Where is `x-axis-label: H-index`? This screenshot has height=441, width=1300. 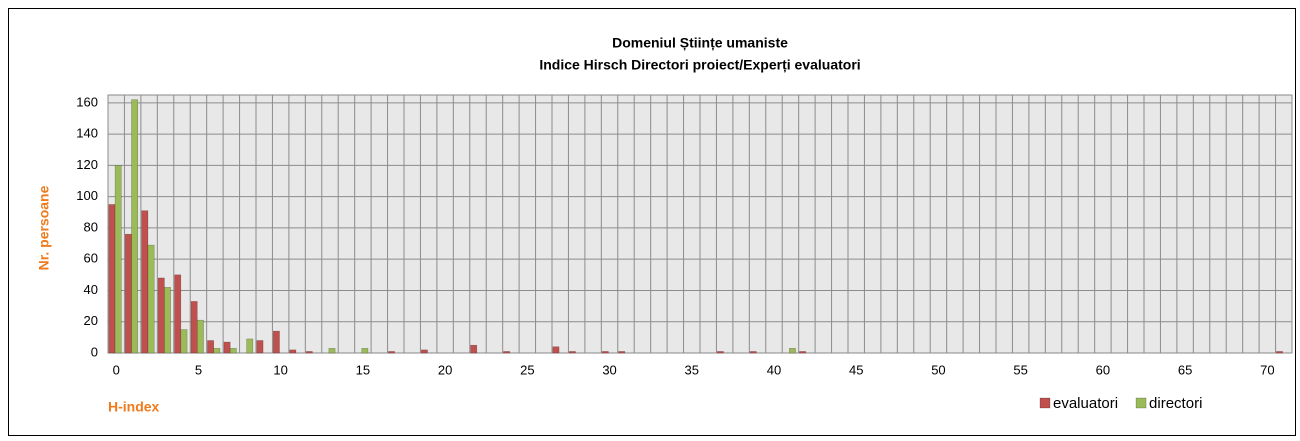
x-axis-label: H-index is located at coordinates (134, 407).